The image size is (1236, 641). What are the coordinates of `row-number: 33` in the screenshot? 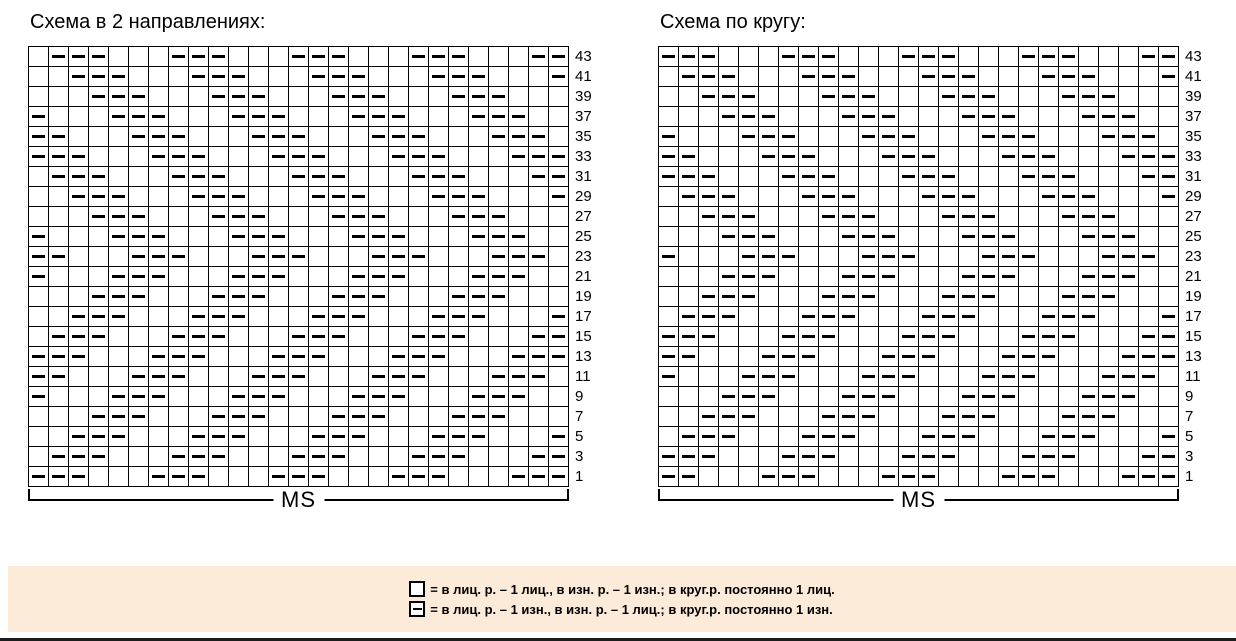 It's located at (583, 156).